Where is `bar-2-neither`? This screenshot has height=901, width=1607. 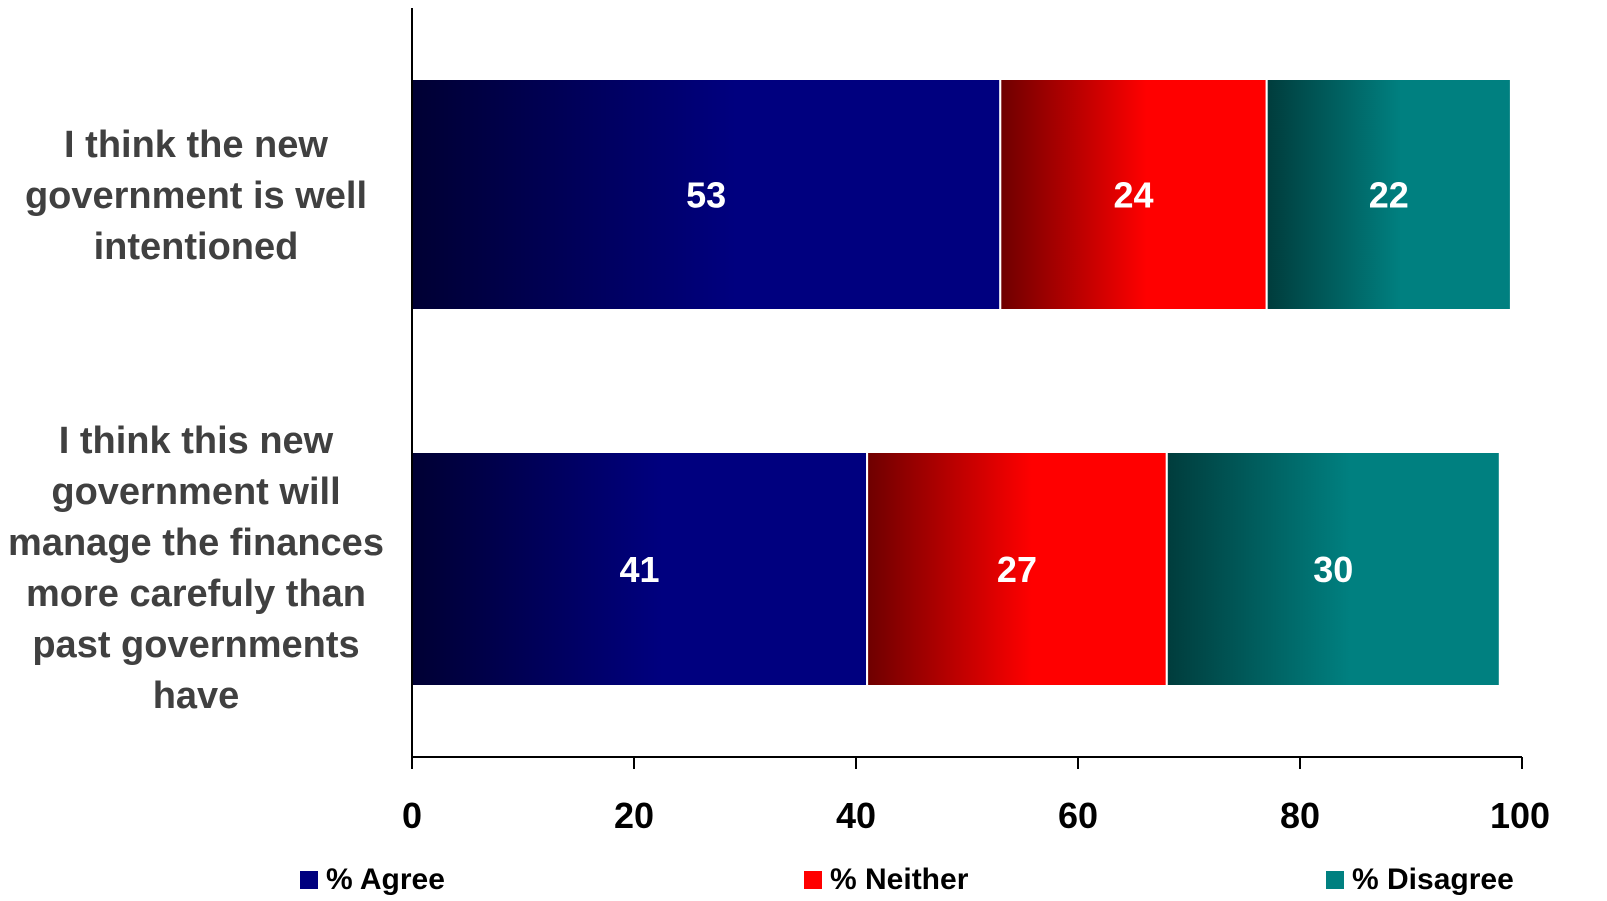
bar-2-neither is located at coordinates (1017, 569).